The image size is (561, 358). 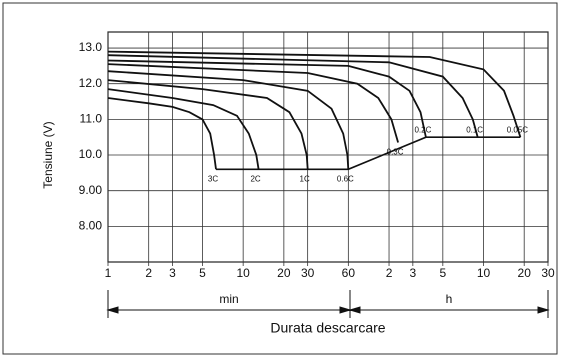 I want to click on curve-label: 2C, so click(x=255, y=178).